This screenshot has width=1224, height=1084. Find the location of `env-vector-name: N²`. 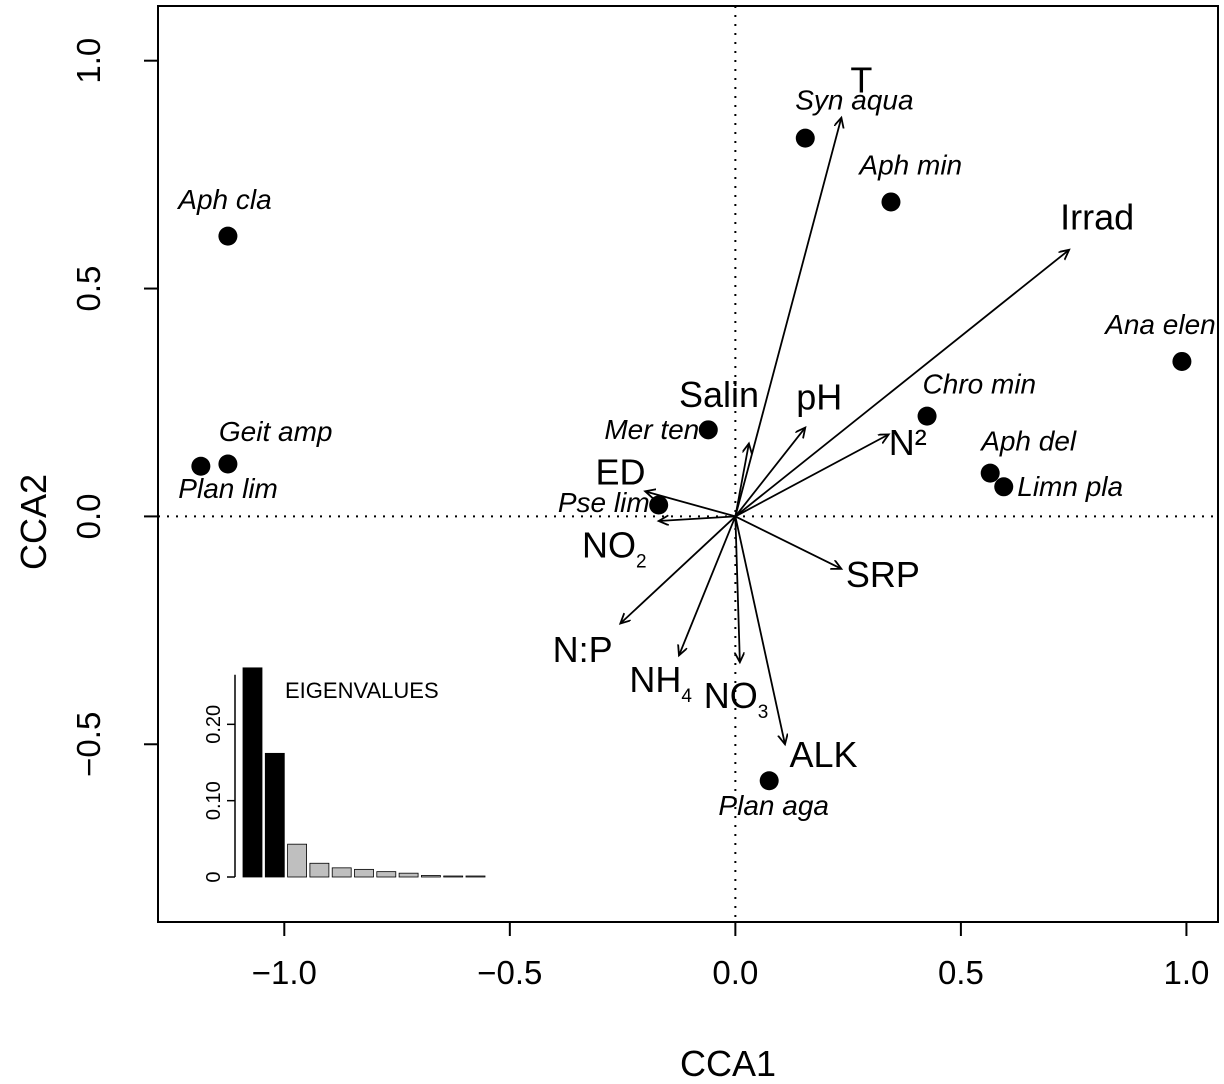

env-vector-name: N² is located at coordinates (908, 442).